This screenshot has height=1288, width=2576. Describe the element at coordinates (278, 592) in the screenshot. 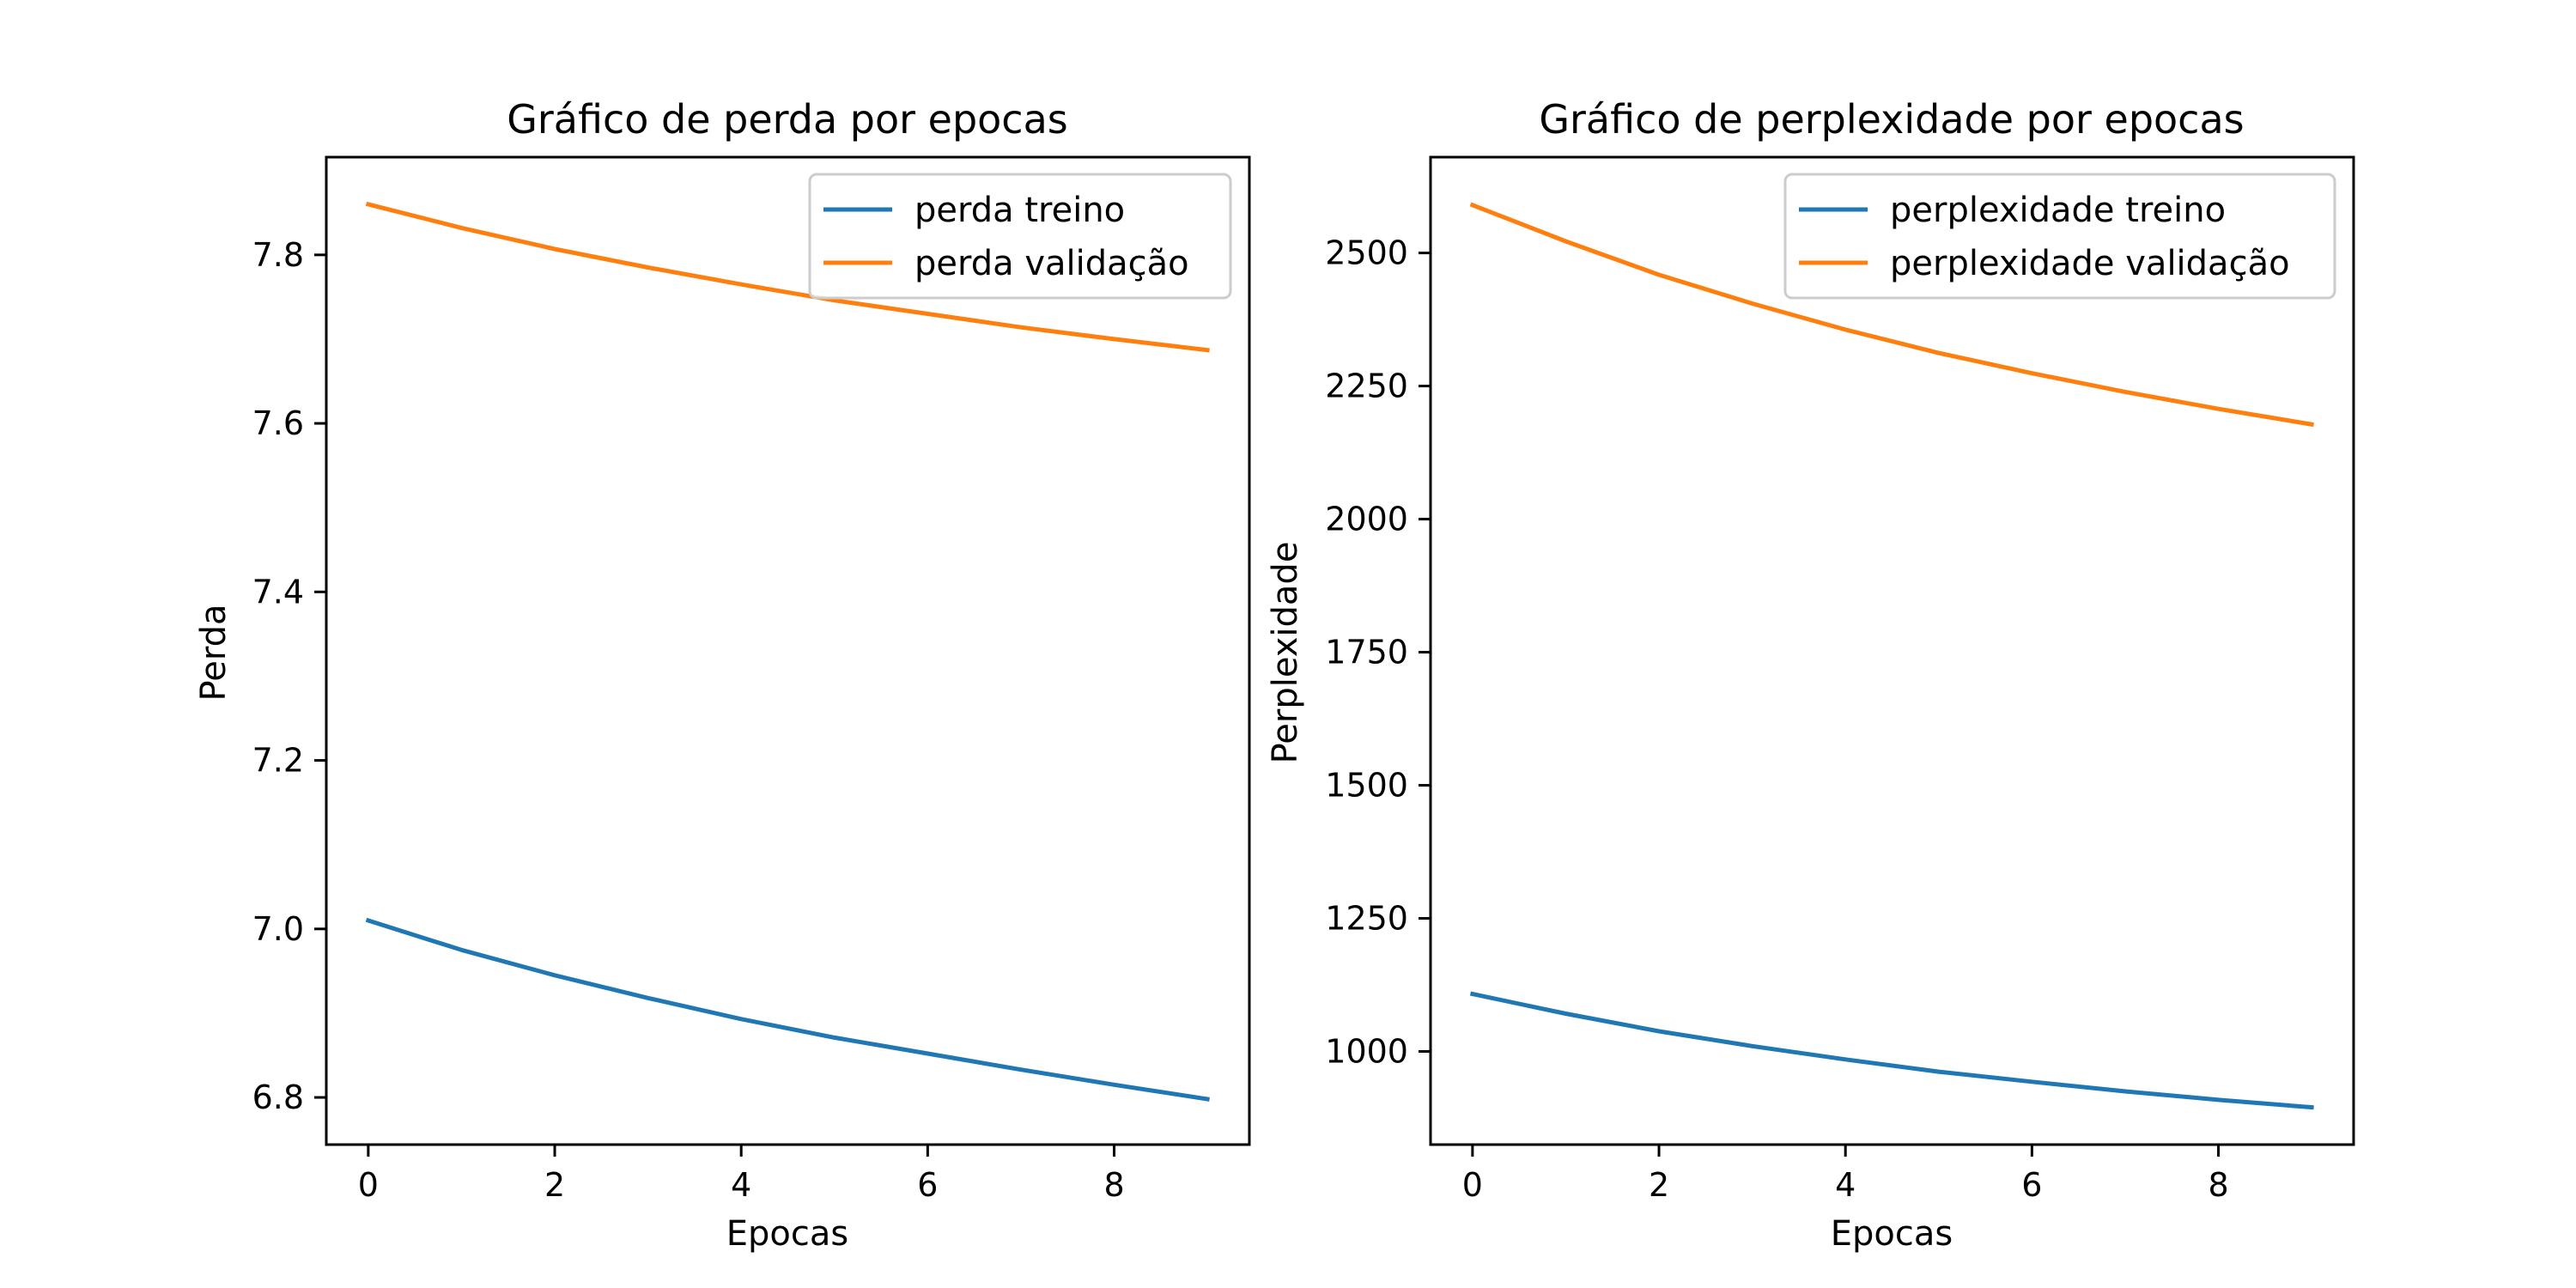

I see `loss-chart-ytick-label: 7.4` at that location.